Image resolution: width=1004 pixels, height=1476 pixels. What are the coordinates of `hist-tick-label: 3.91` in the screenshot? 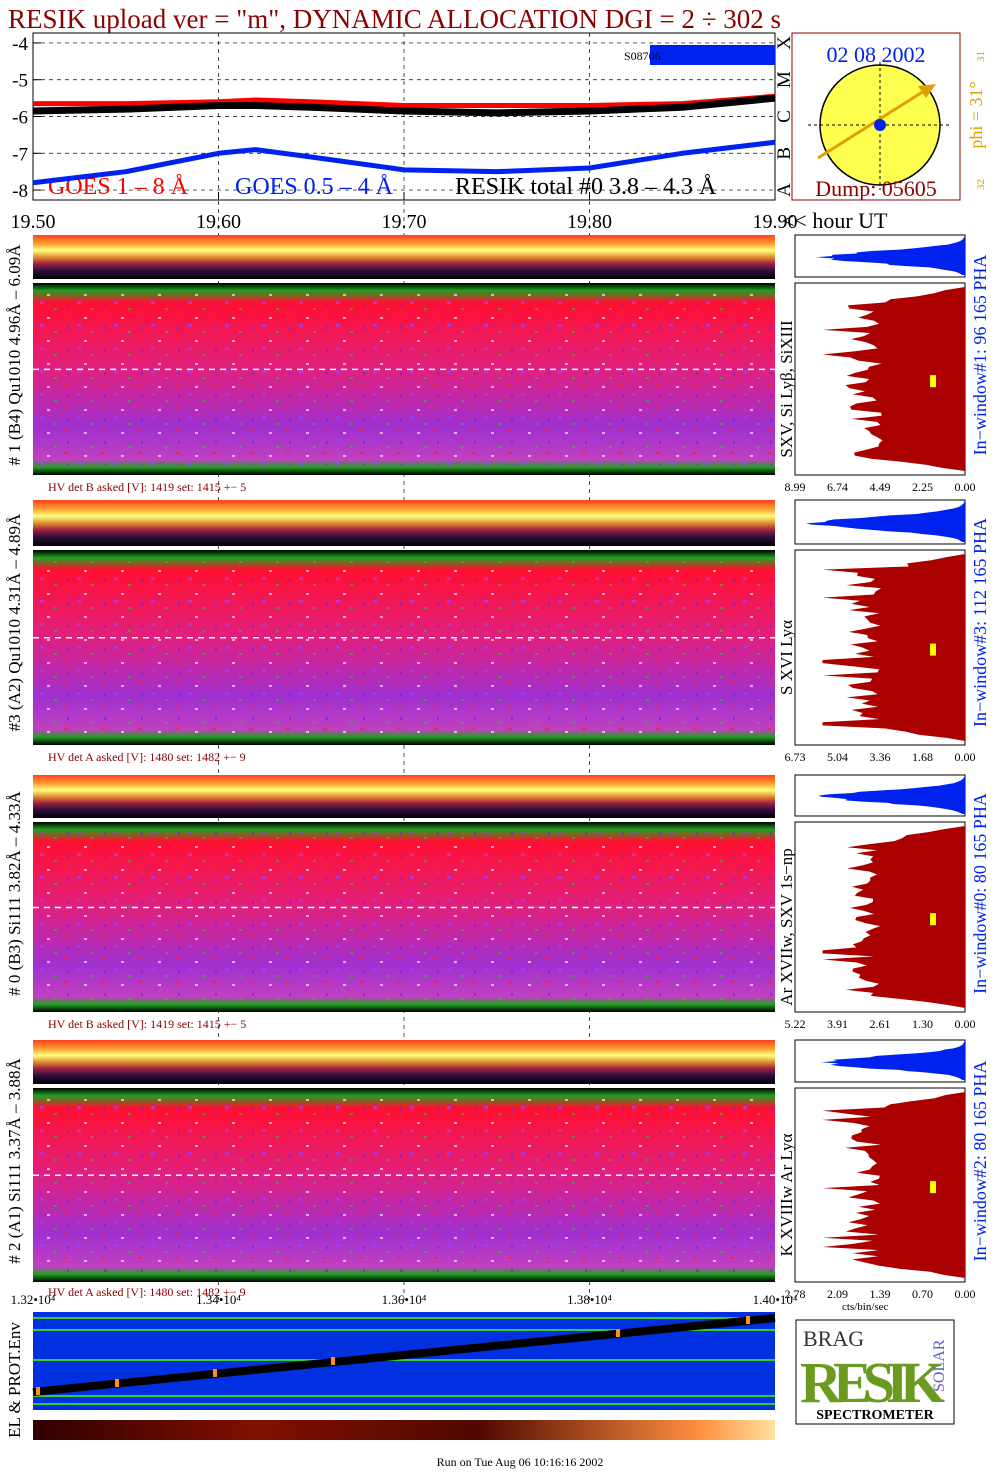 It's located at (837, 1024).